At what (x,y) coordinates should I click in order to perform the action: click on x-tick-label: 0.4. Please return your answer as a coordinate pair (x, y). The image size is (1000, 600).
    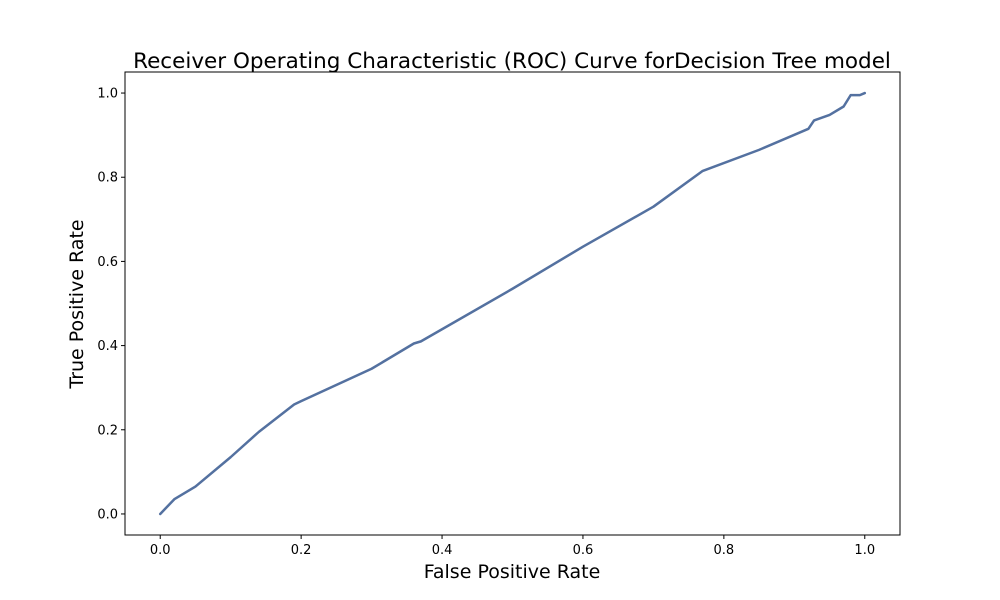
    Looking at the image, I should click on (442, 550).